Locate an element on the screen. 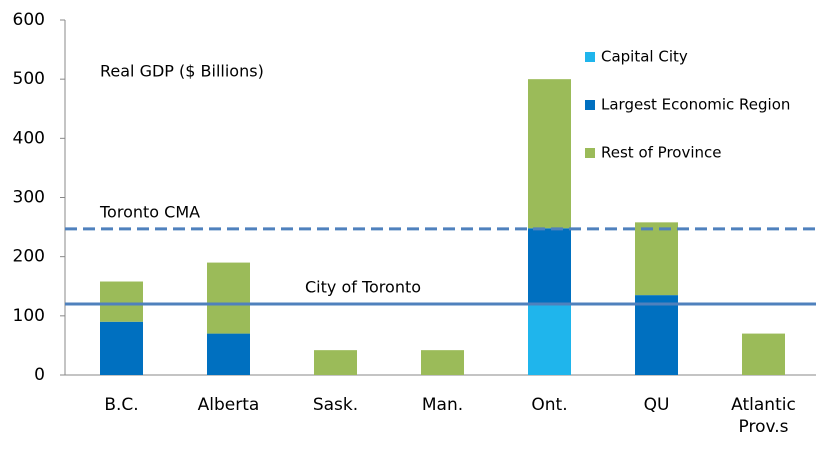 The height and width of the screenshot is (449, 816). y-tick-label: 400 is located at coordinates (29, 138).